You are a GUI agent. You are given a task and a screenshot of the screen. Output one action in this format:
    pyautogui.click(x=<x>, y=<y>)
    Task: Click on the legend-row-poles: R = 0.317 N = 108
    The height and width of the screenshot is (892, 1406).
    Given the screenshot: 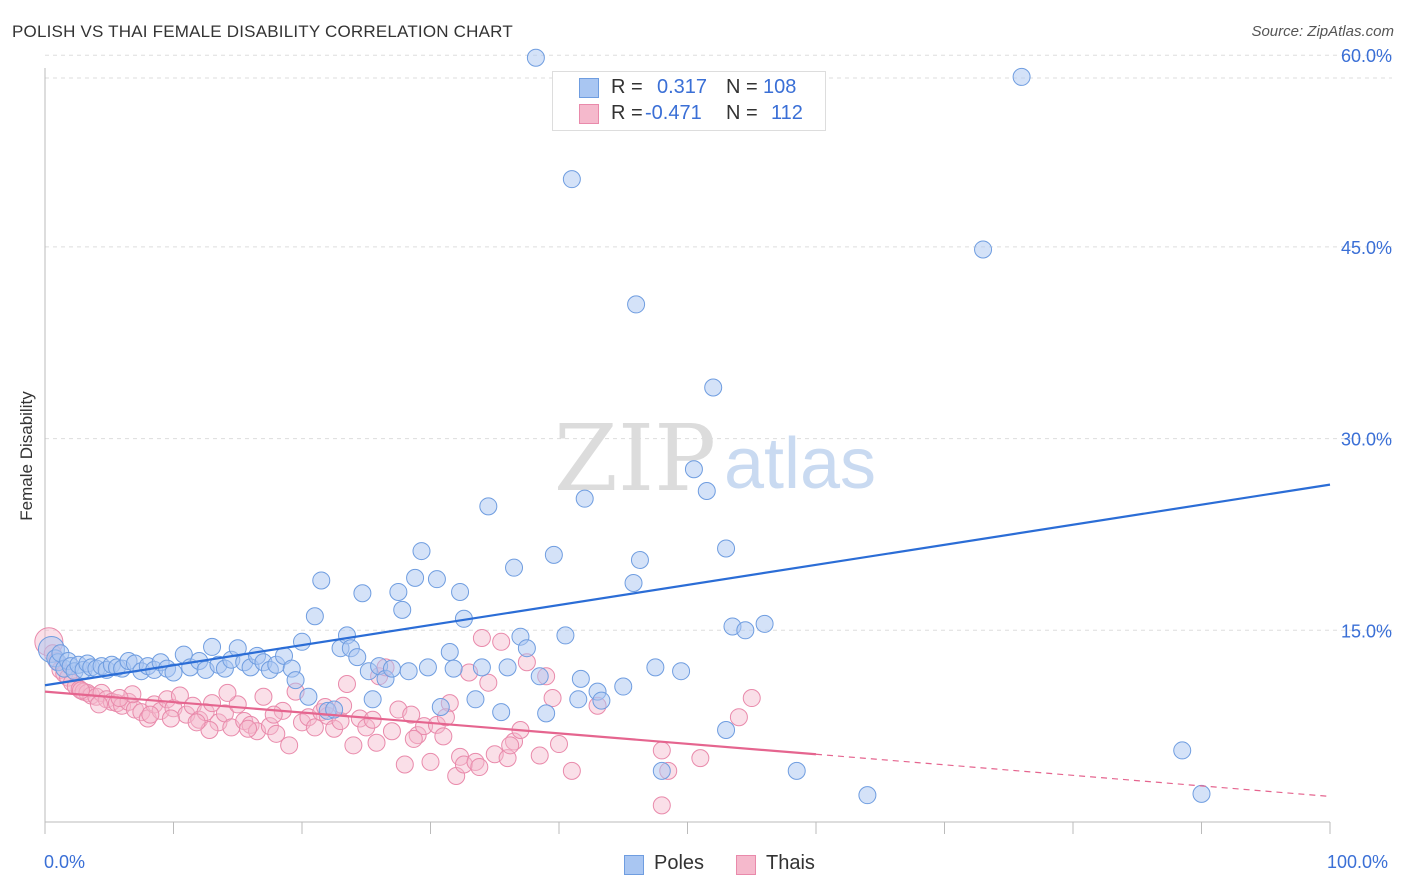 What is the action you would take?
    pyautogui.click(x=689, y=89)
    